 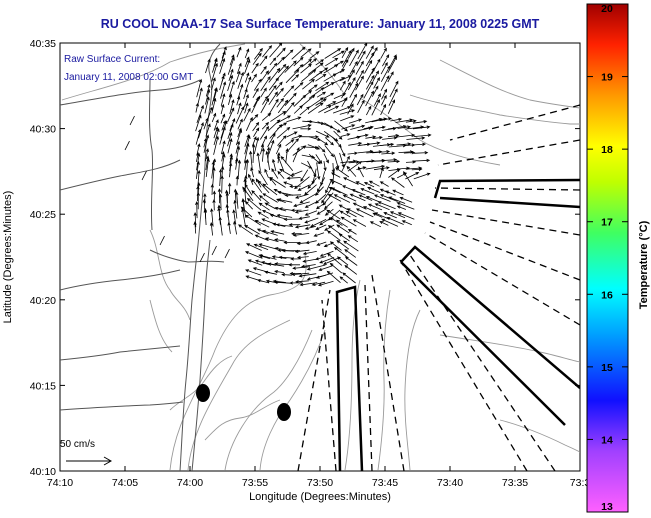 I want to click on x-tick-label: 73:3, so click(x=580, y=483).